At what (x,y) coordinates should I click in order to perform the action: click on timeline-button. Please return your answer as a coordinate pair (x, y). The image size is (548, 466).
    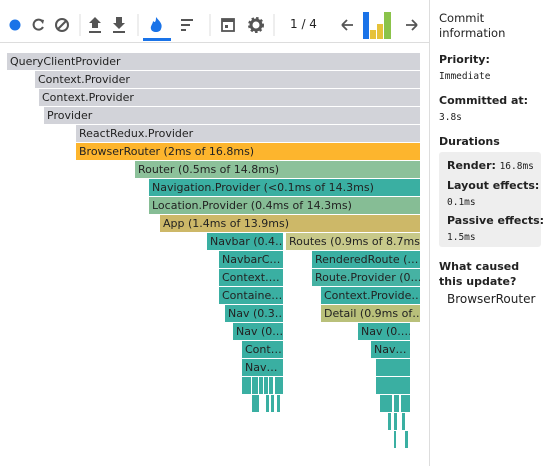
    Looking at the image, I should click on (228, 25).